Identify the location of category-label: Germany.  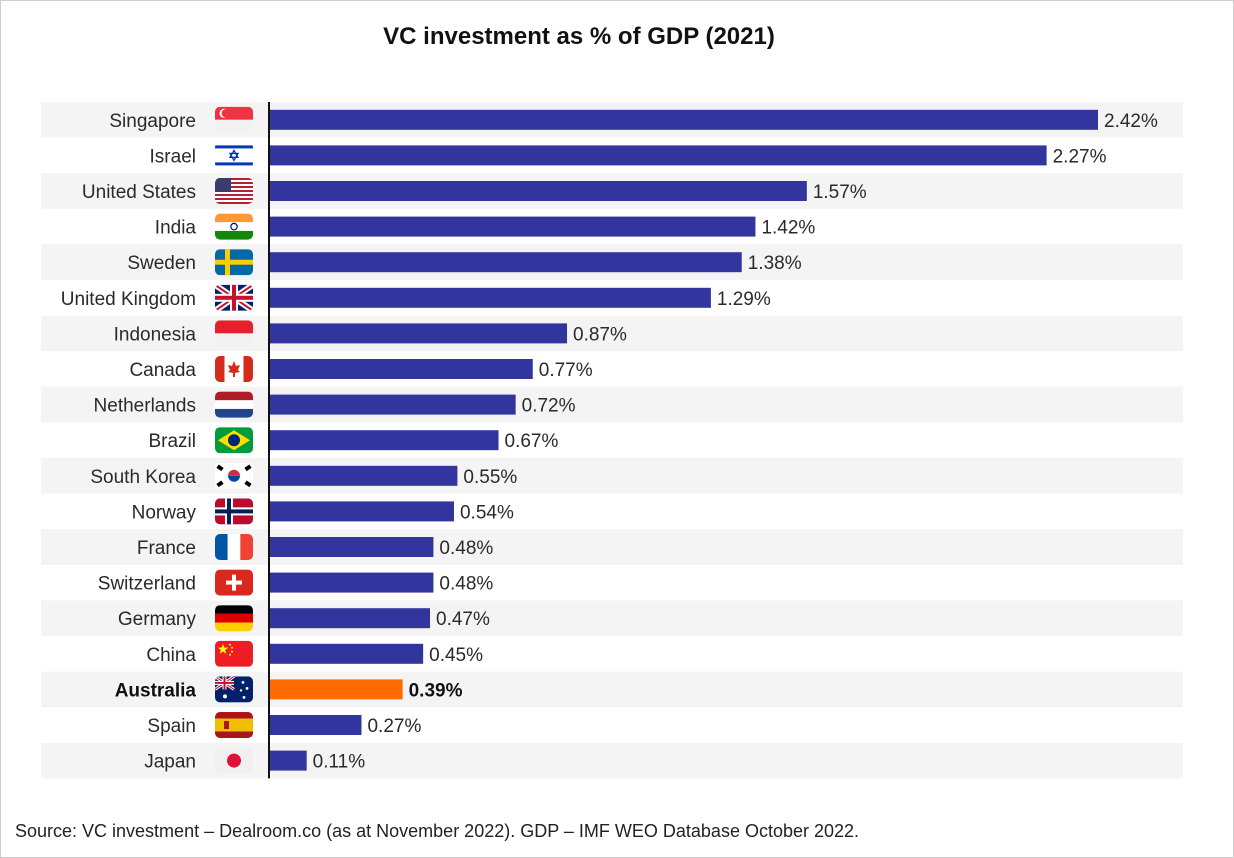
(157, 619).